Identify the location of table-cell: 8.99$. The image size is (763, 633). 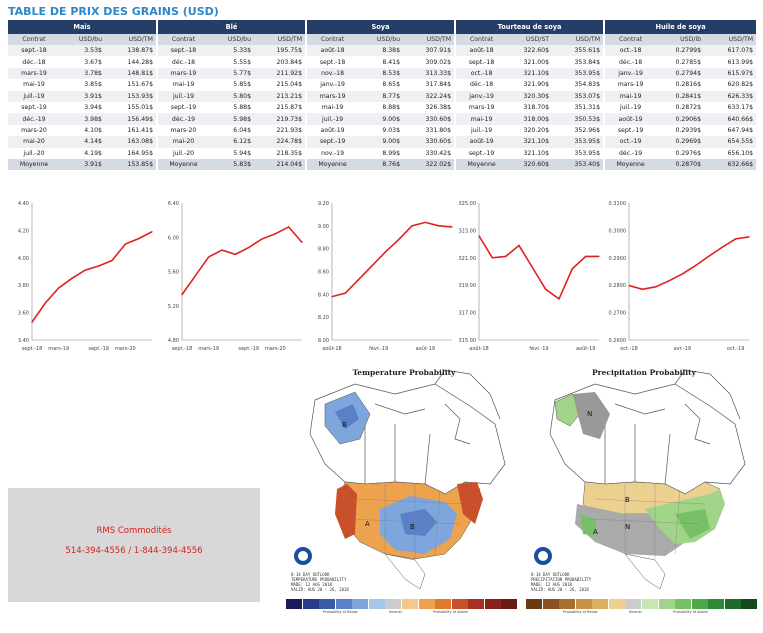
(381, 153).